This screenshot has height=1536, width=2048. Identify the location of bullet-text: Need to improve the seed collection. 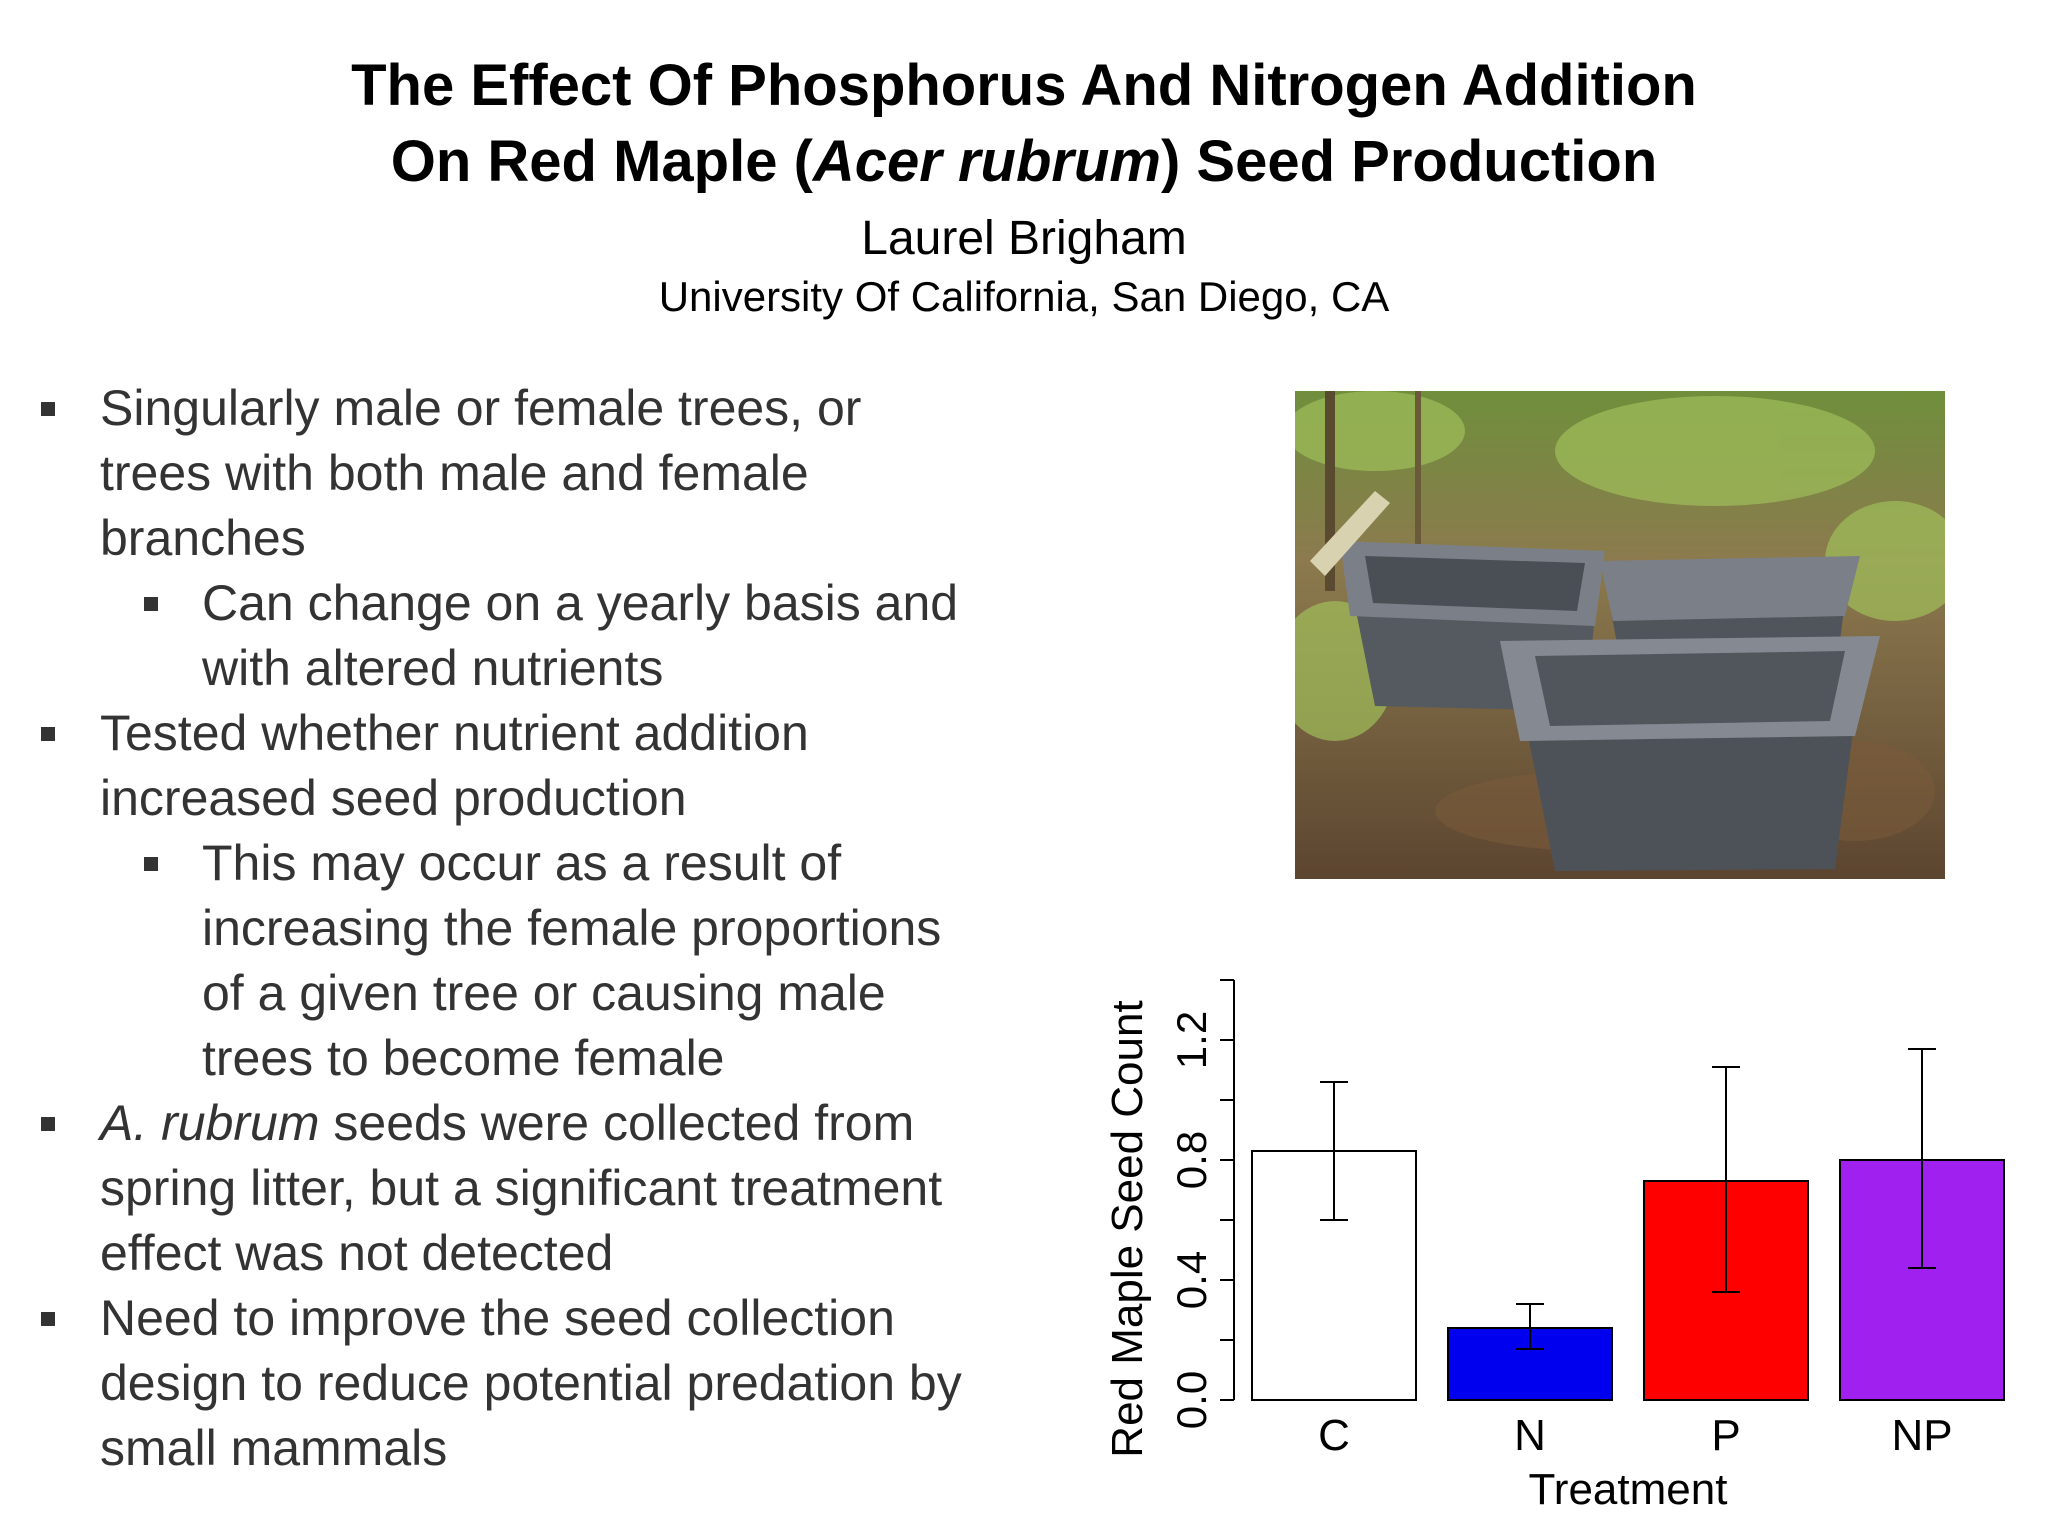
(497, 1318).